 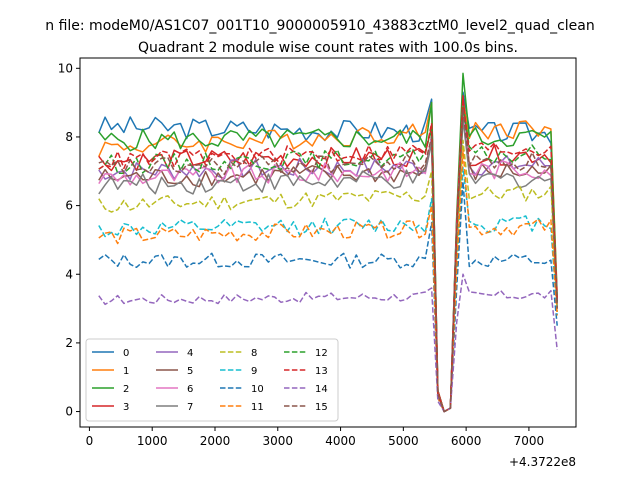 I want to click on legend-label-4: 4, so click(x=190, y=353).